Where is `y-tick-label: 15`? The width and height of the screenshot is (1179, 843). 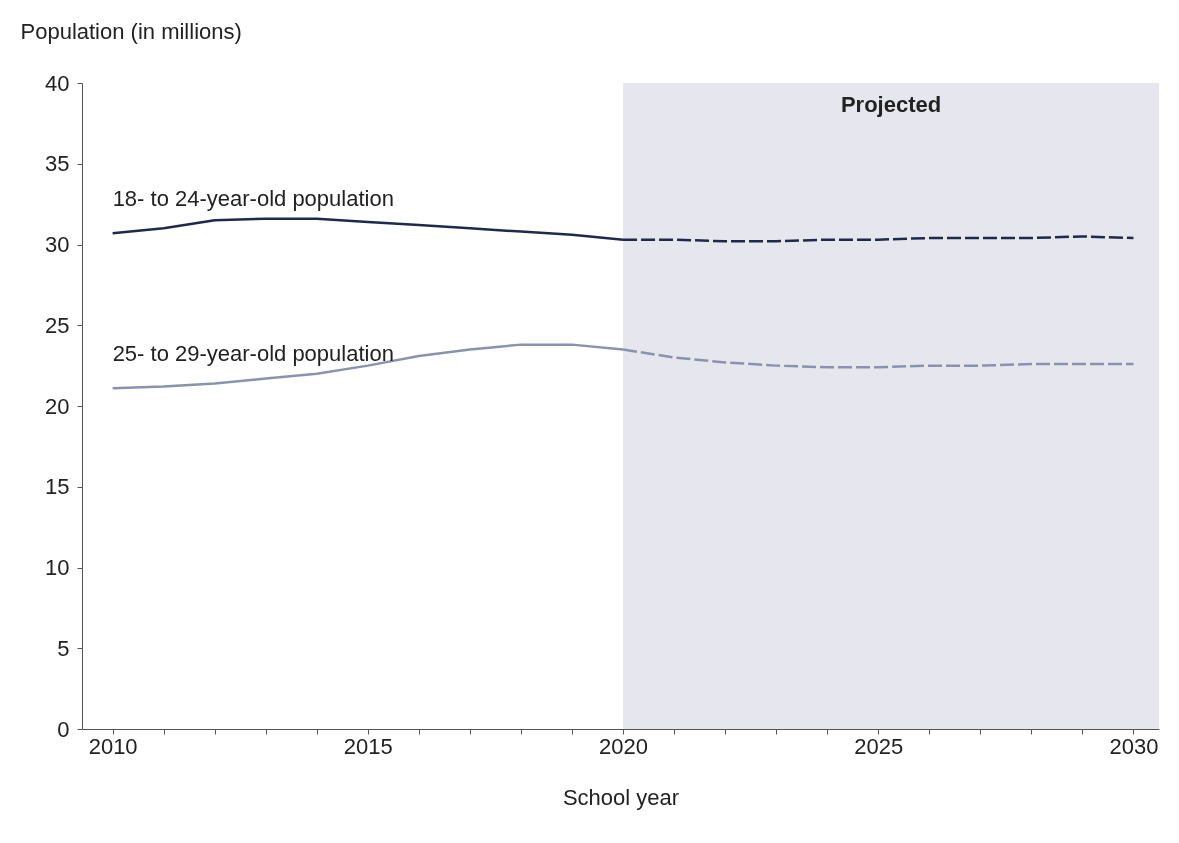
y-tick-label: 15 is located at coordinates (57, 487).